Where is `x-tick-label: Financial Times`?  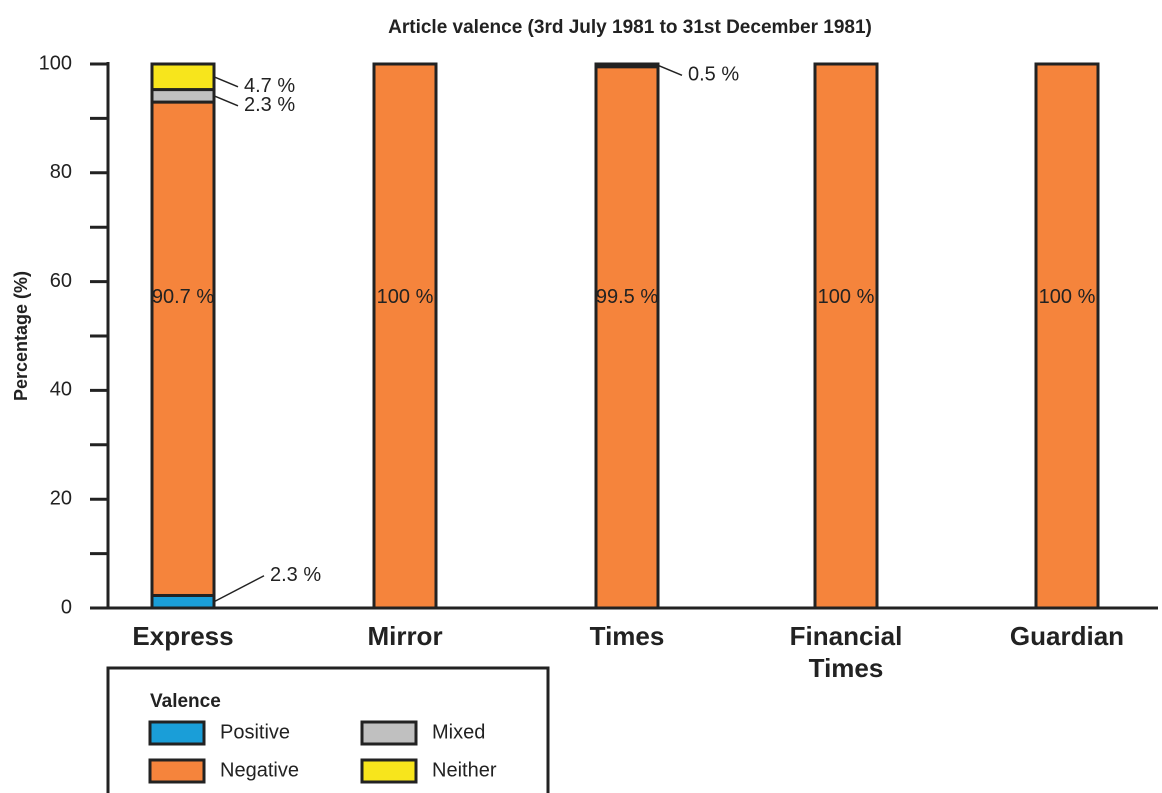
x-tick-label: Financial Times is located at coordinates (846, 652).